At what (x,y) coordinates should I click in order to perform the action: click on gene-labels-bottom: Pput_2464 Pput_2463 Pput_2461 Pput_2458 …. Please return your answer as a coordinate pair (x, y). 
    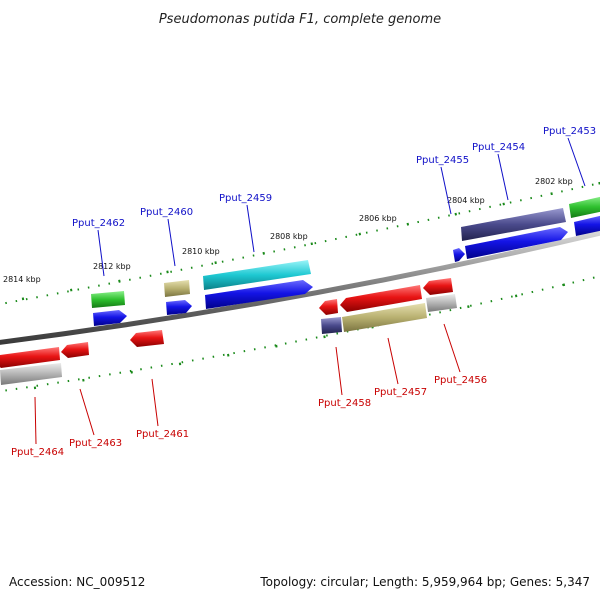
    Looking at the image, I should click on (249, 416).